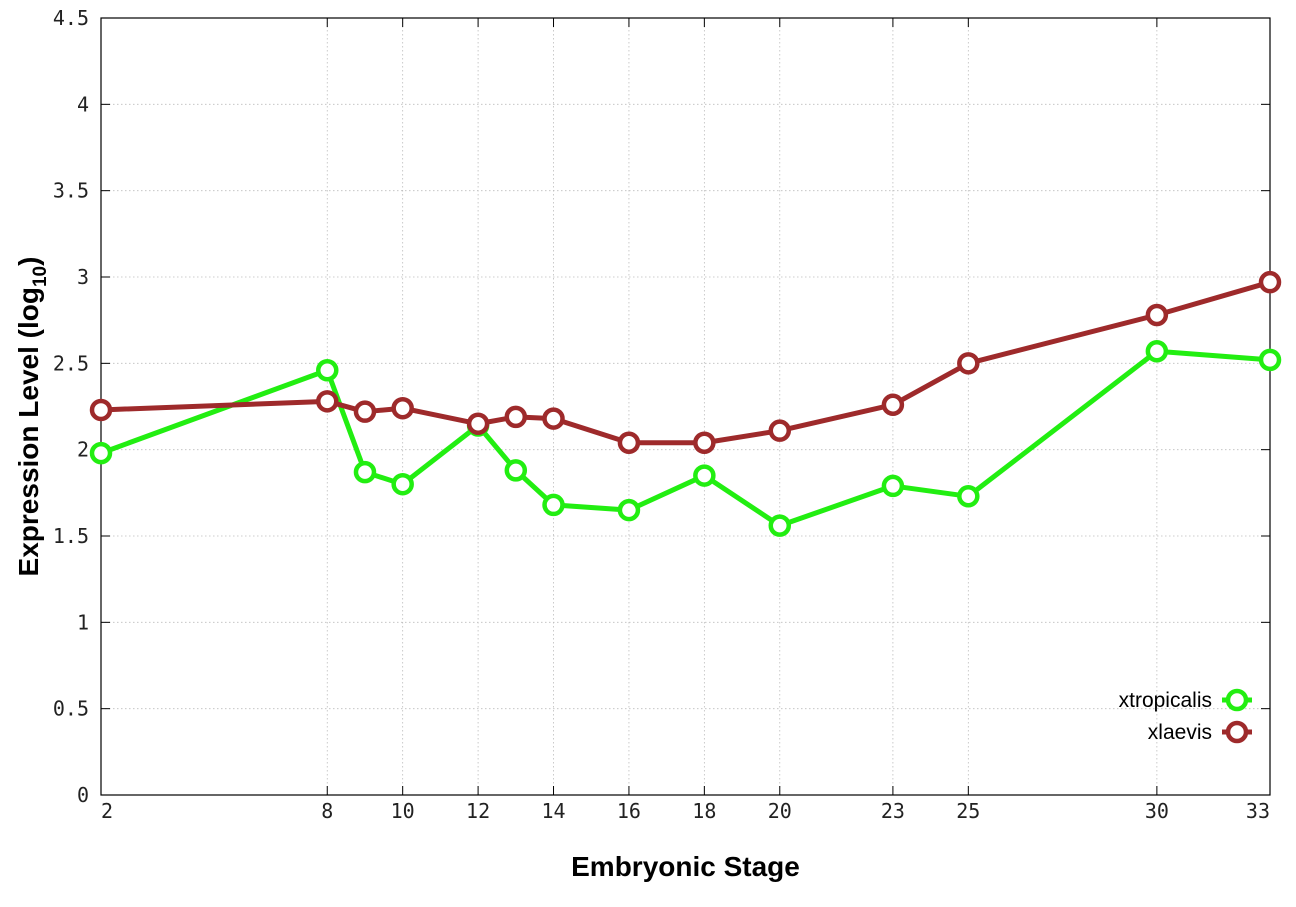 The image size is (1296, 907). Describe the element at coordinates (83, 795) in the screenshot. I see `y-tick-label: 0` at that location.